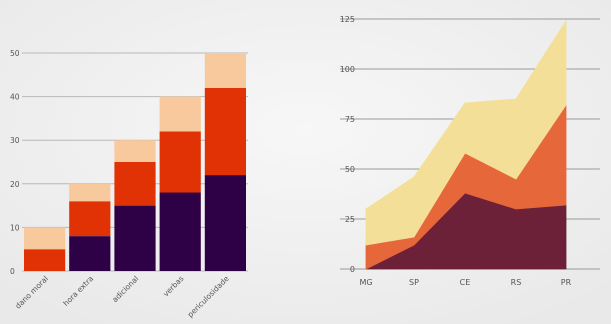  Describe the element at coordinates (365, 282) in the screenshot. I see `area-x-tick-label: MG` at that location.